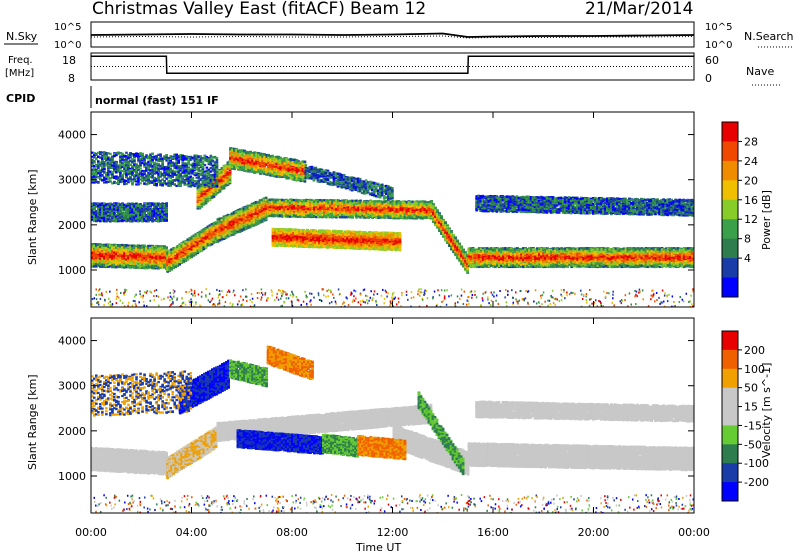 Image resolution: width=800 pixels, height=554 pixels. Describe the element at coordinates (20, 98) in the screenshot. I see `cpid-label: CPID` at that location.